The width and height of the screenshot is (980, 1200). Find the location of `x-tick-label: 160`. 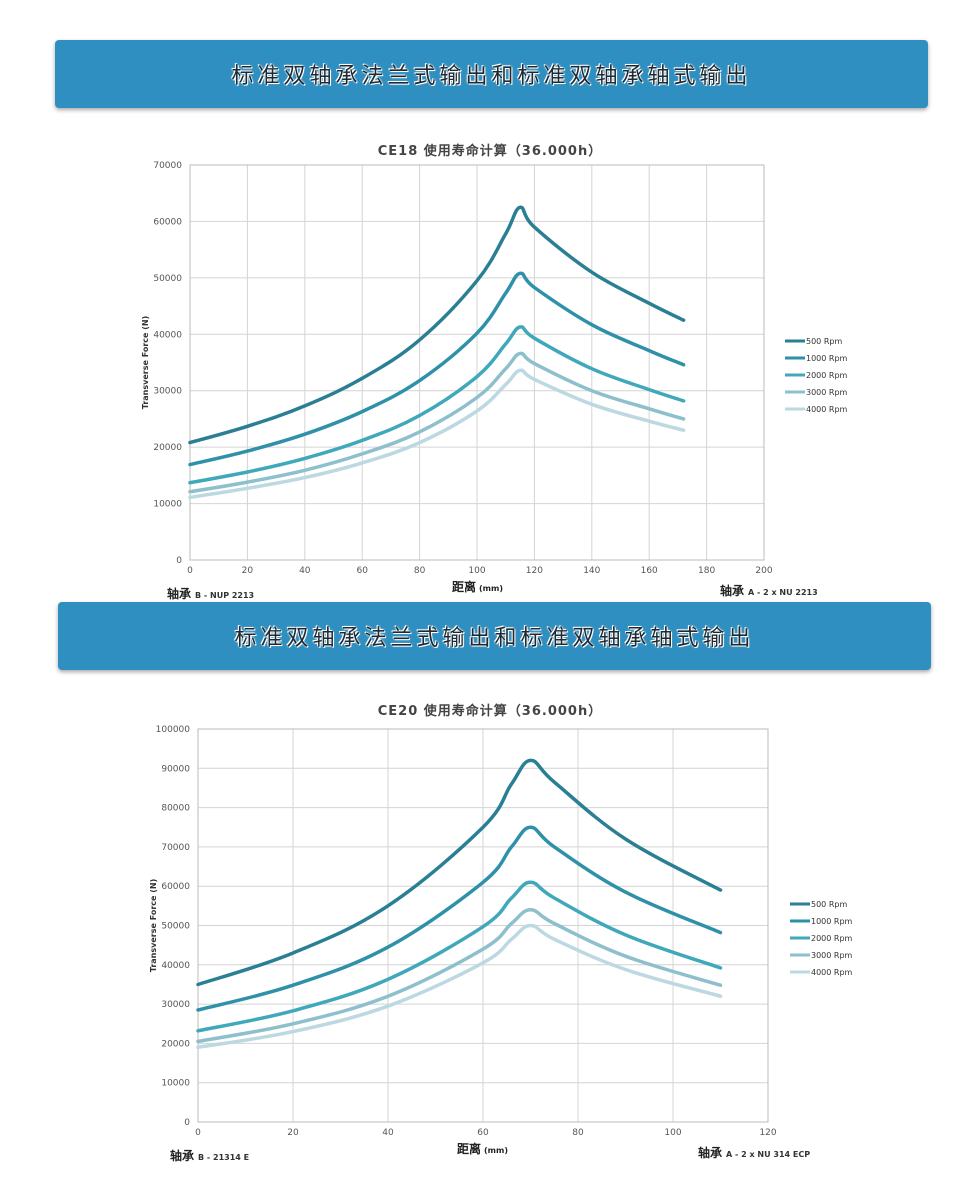

x-tick-label: 160 is located at coordinates (649, 571).